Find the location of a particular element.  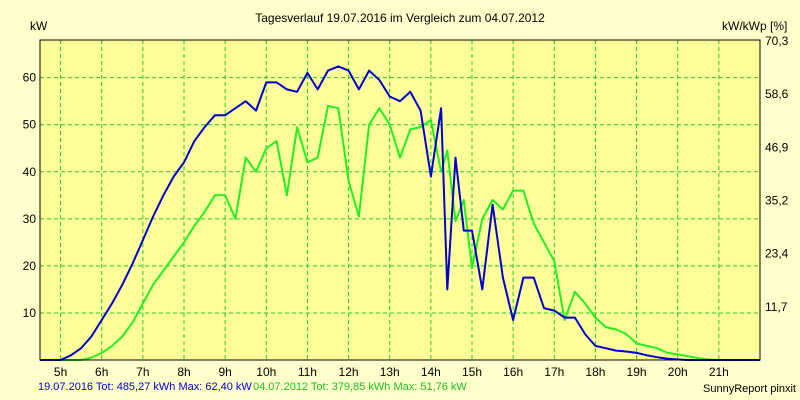

x-tick-label: 18h is located at coordinates (595, 372).